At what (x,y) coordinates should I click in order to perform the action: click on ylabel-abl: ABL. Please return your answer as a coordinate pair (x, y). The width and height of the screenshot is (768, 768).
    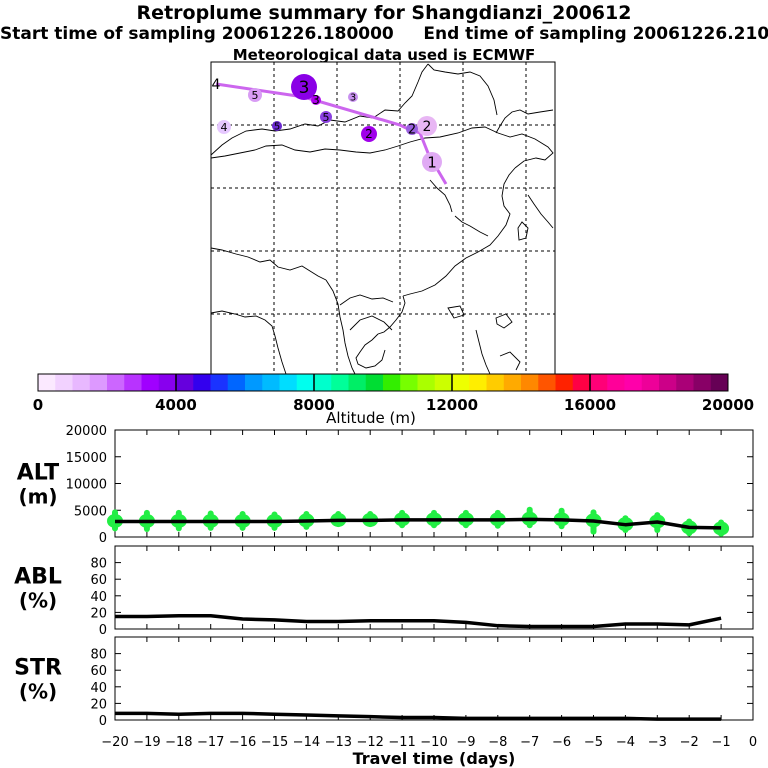
    Looking at the image, I should click on (38, 577).